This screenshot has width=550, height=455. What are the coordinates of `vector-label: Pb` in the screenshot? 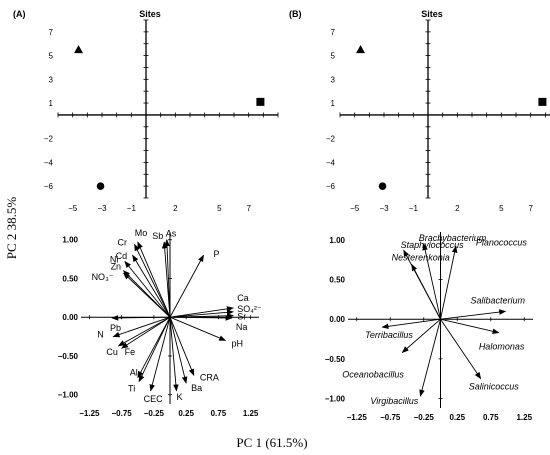 It's located at (115, 328).